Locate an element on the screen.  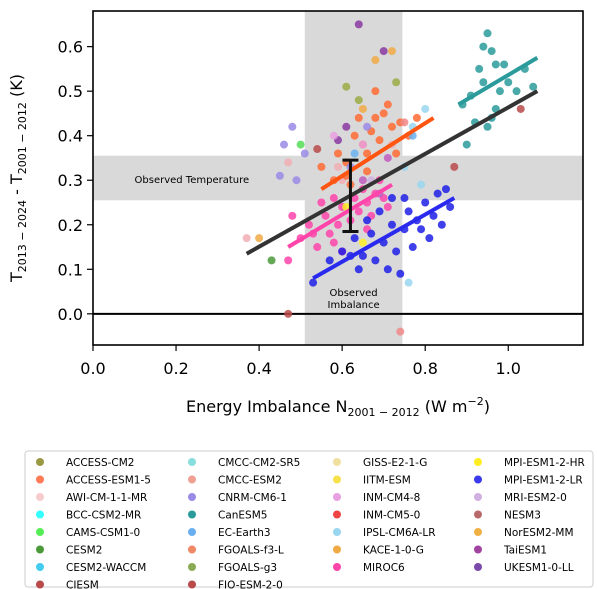
legend-label: MIROC6 is located at coordinates (384, 568).